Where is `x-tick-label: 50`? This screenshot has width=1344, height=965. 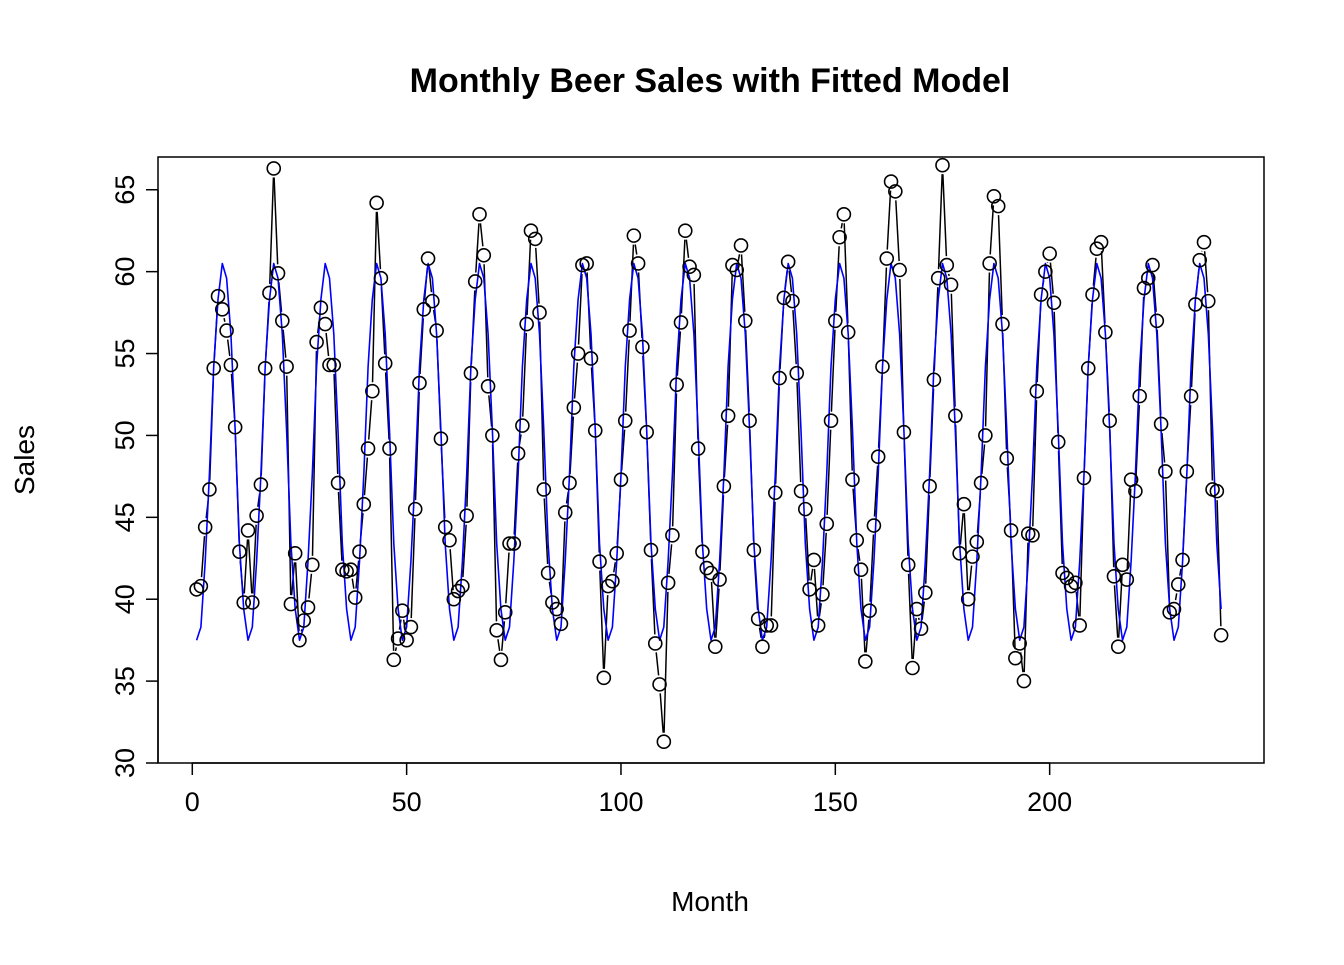
x-tick-label: 50 is located at coordinates (407, 802).